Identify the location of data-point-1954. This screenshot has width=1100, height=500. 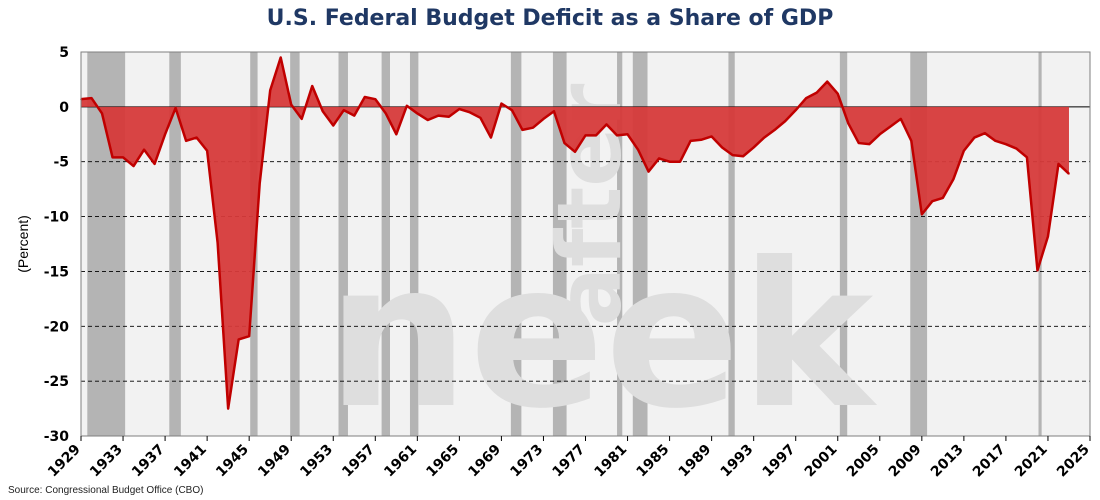
(343, 110).